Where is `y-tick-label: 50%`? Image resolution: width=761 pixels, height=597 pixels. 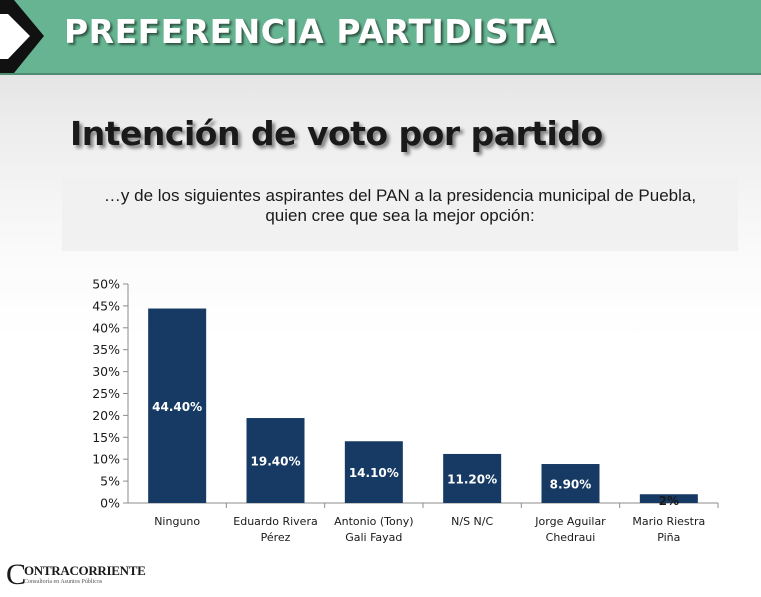
y-tick-label: 50% is located at coordinates (106, 284).